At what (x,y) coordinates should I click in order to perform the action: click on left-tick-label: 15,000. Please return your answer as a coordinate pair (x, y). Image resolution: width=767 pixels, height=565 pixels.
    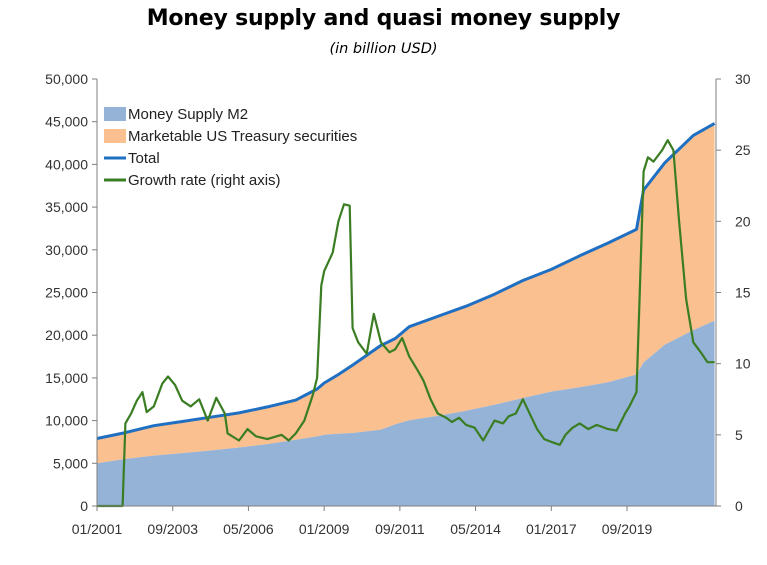
    Looking at the image, I should click on (66, 378).